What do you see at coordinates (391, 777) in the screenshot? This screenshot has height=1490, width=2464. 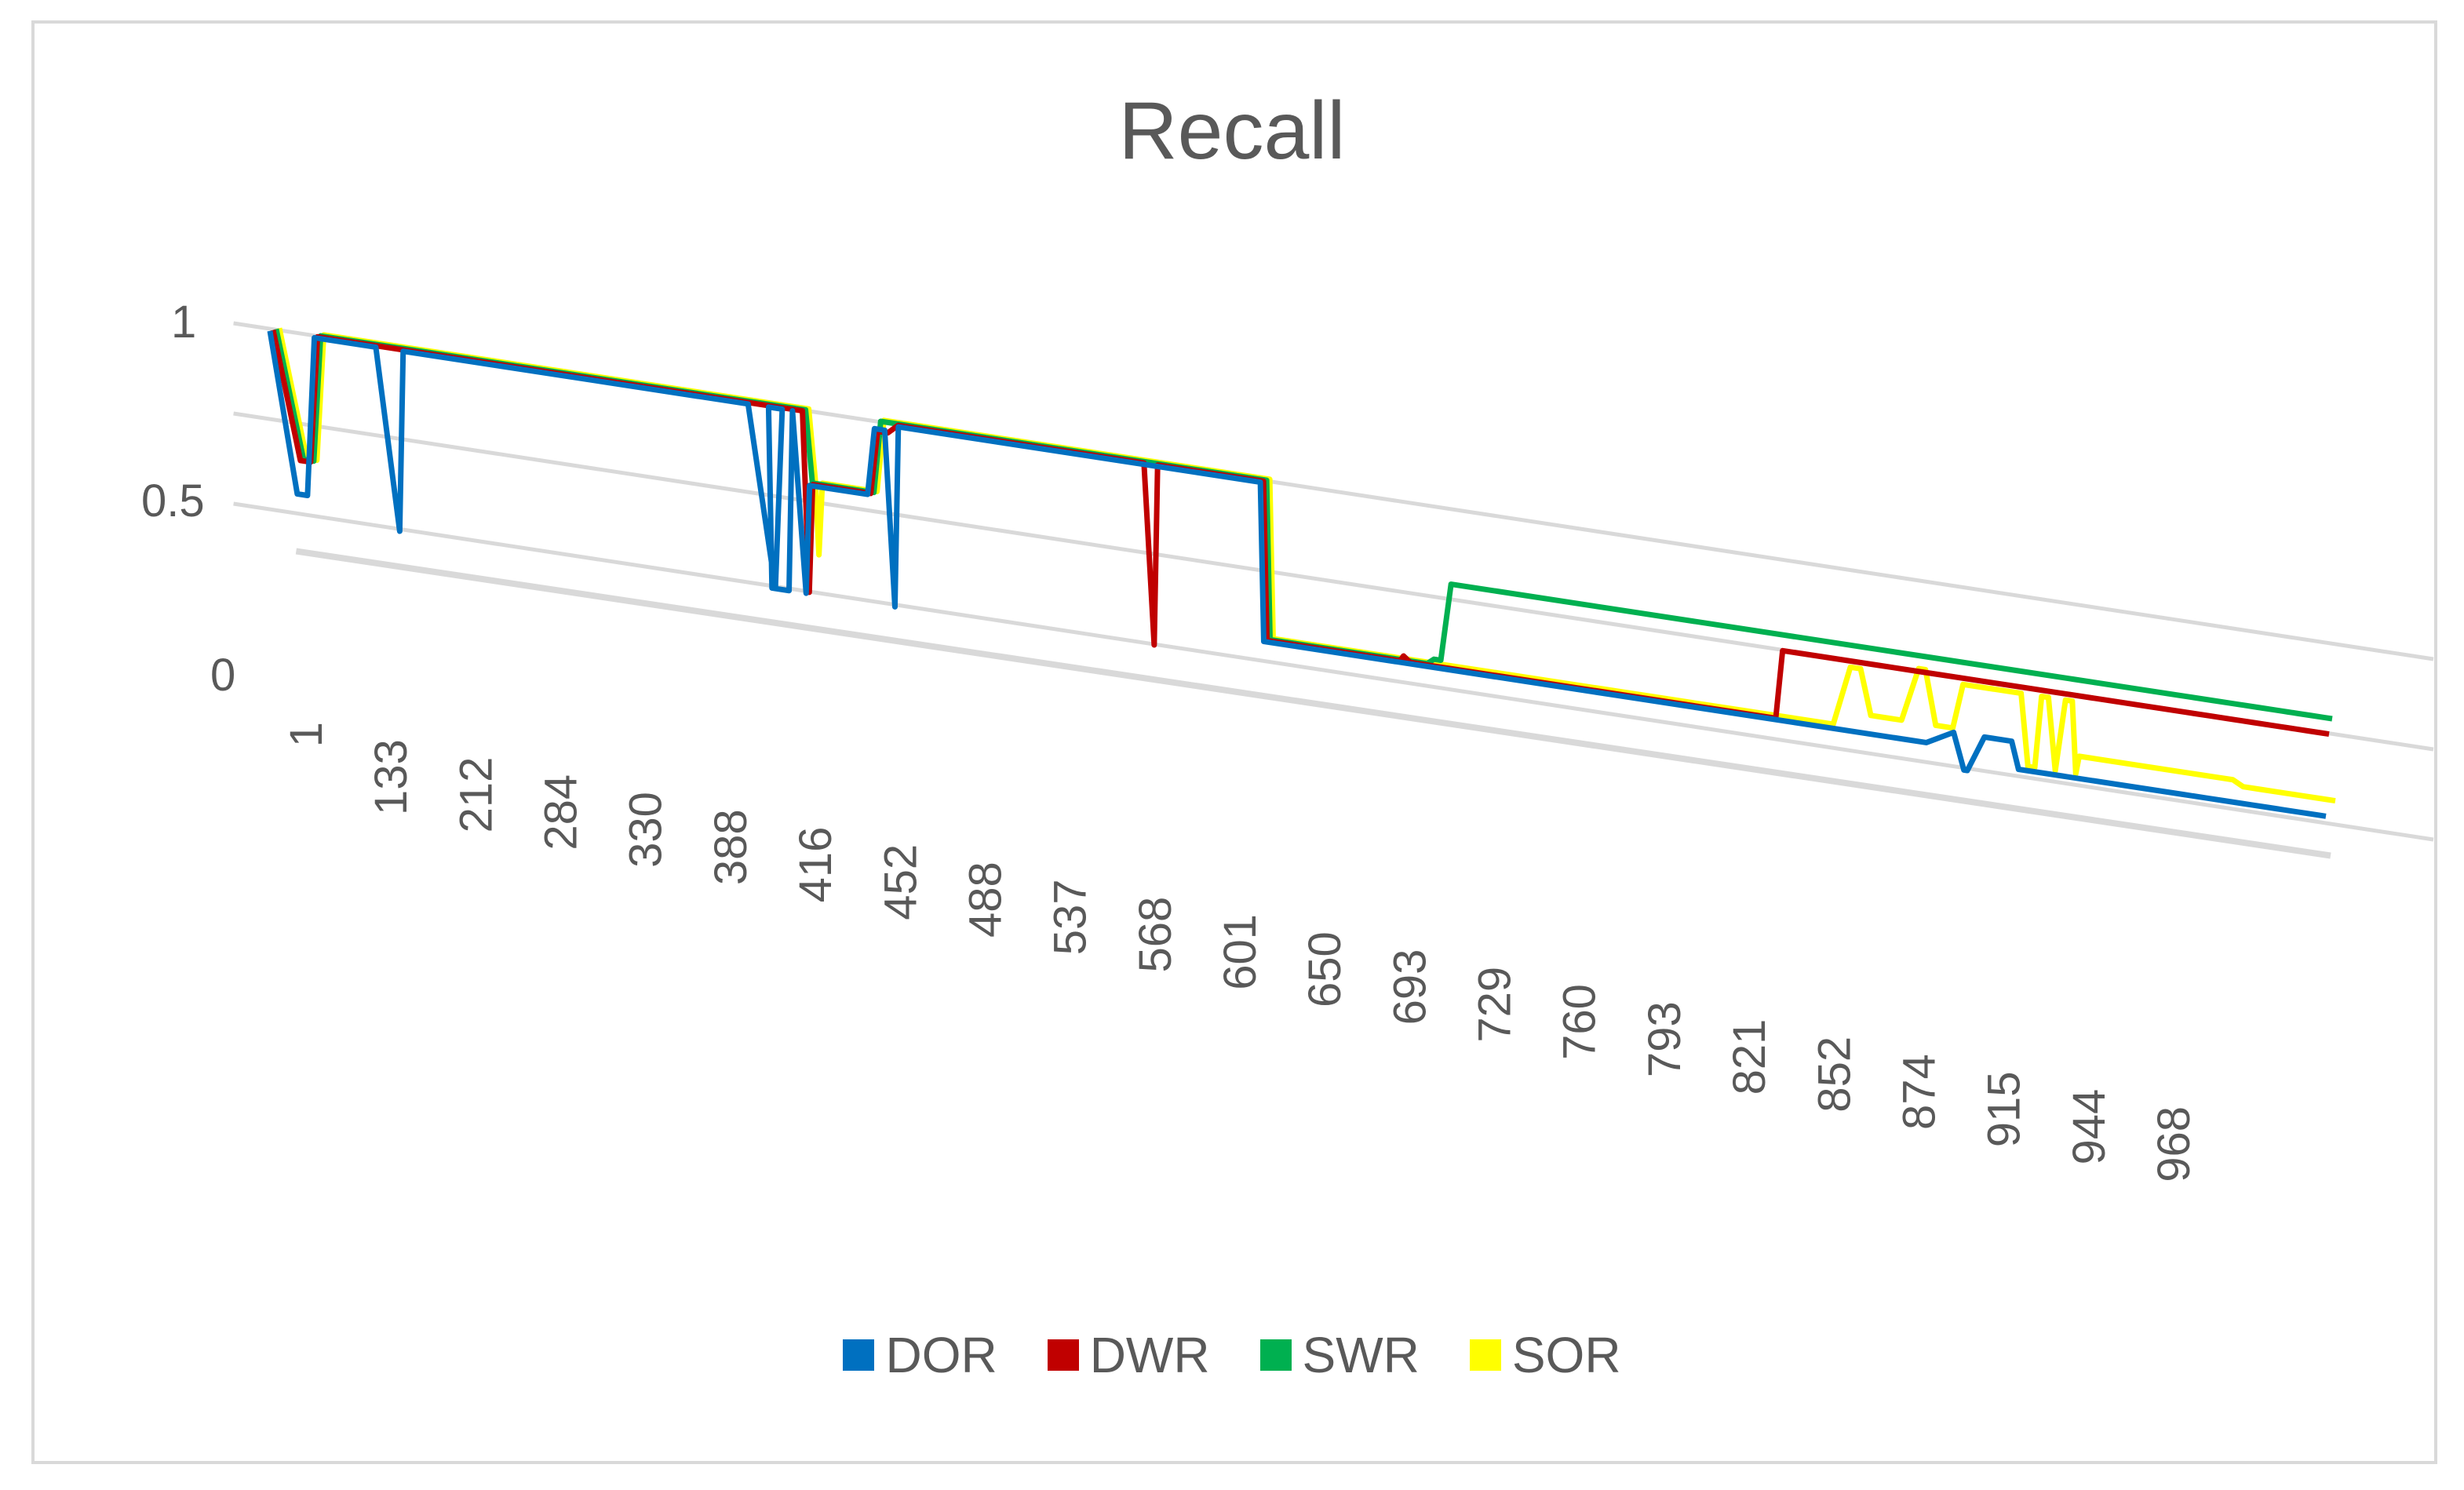 I see `x-tick-label-1: 133` at bounding box center [391, 777].